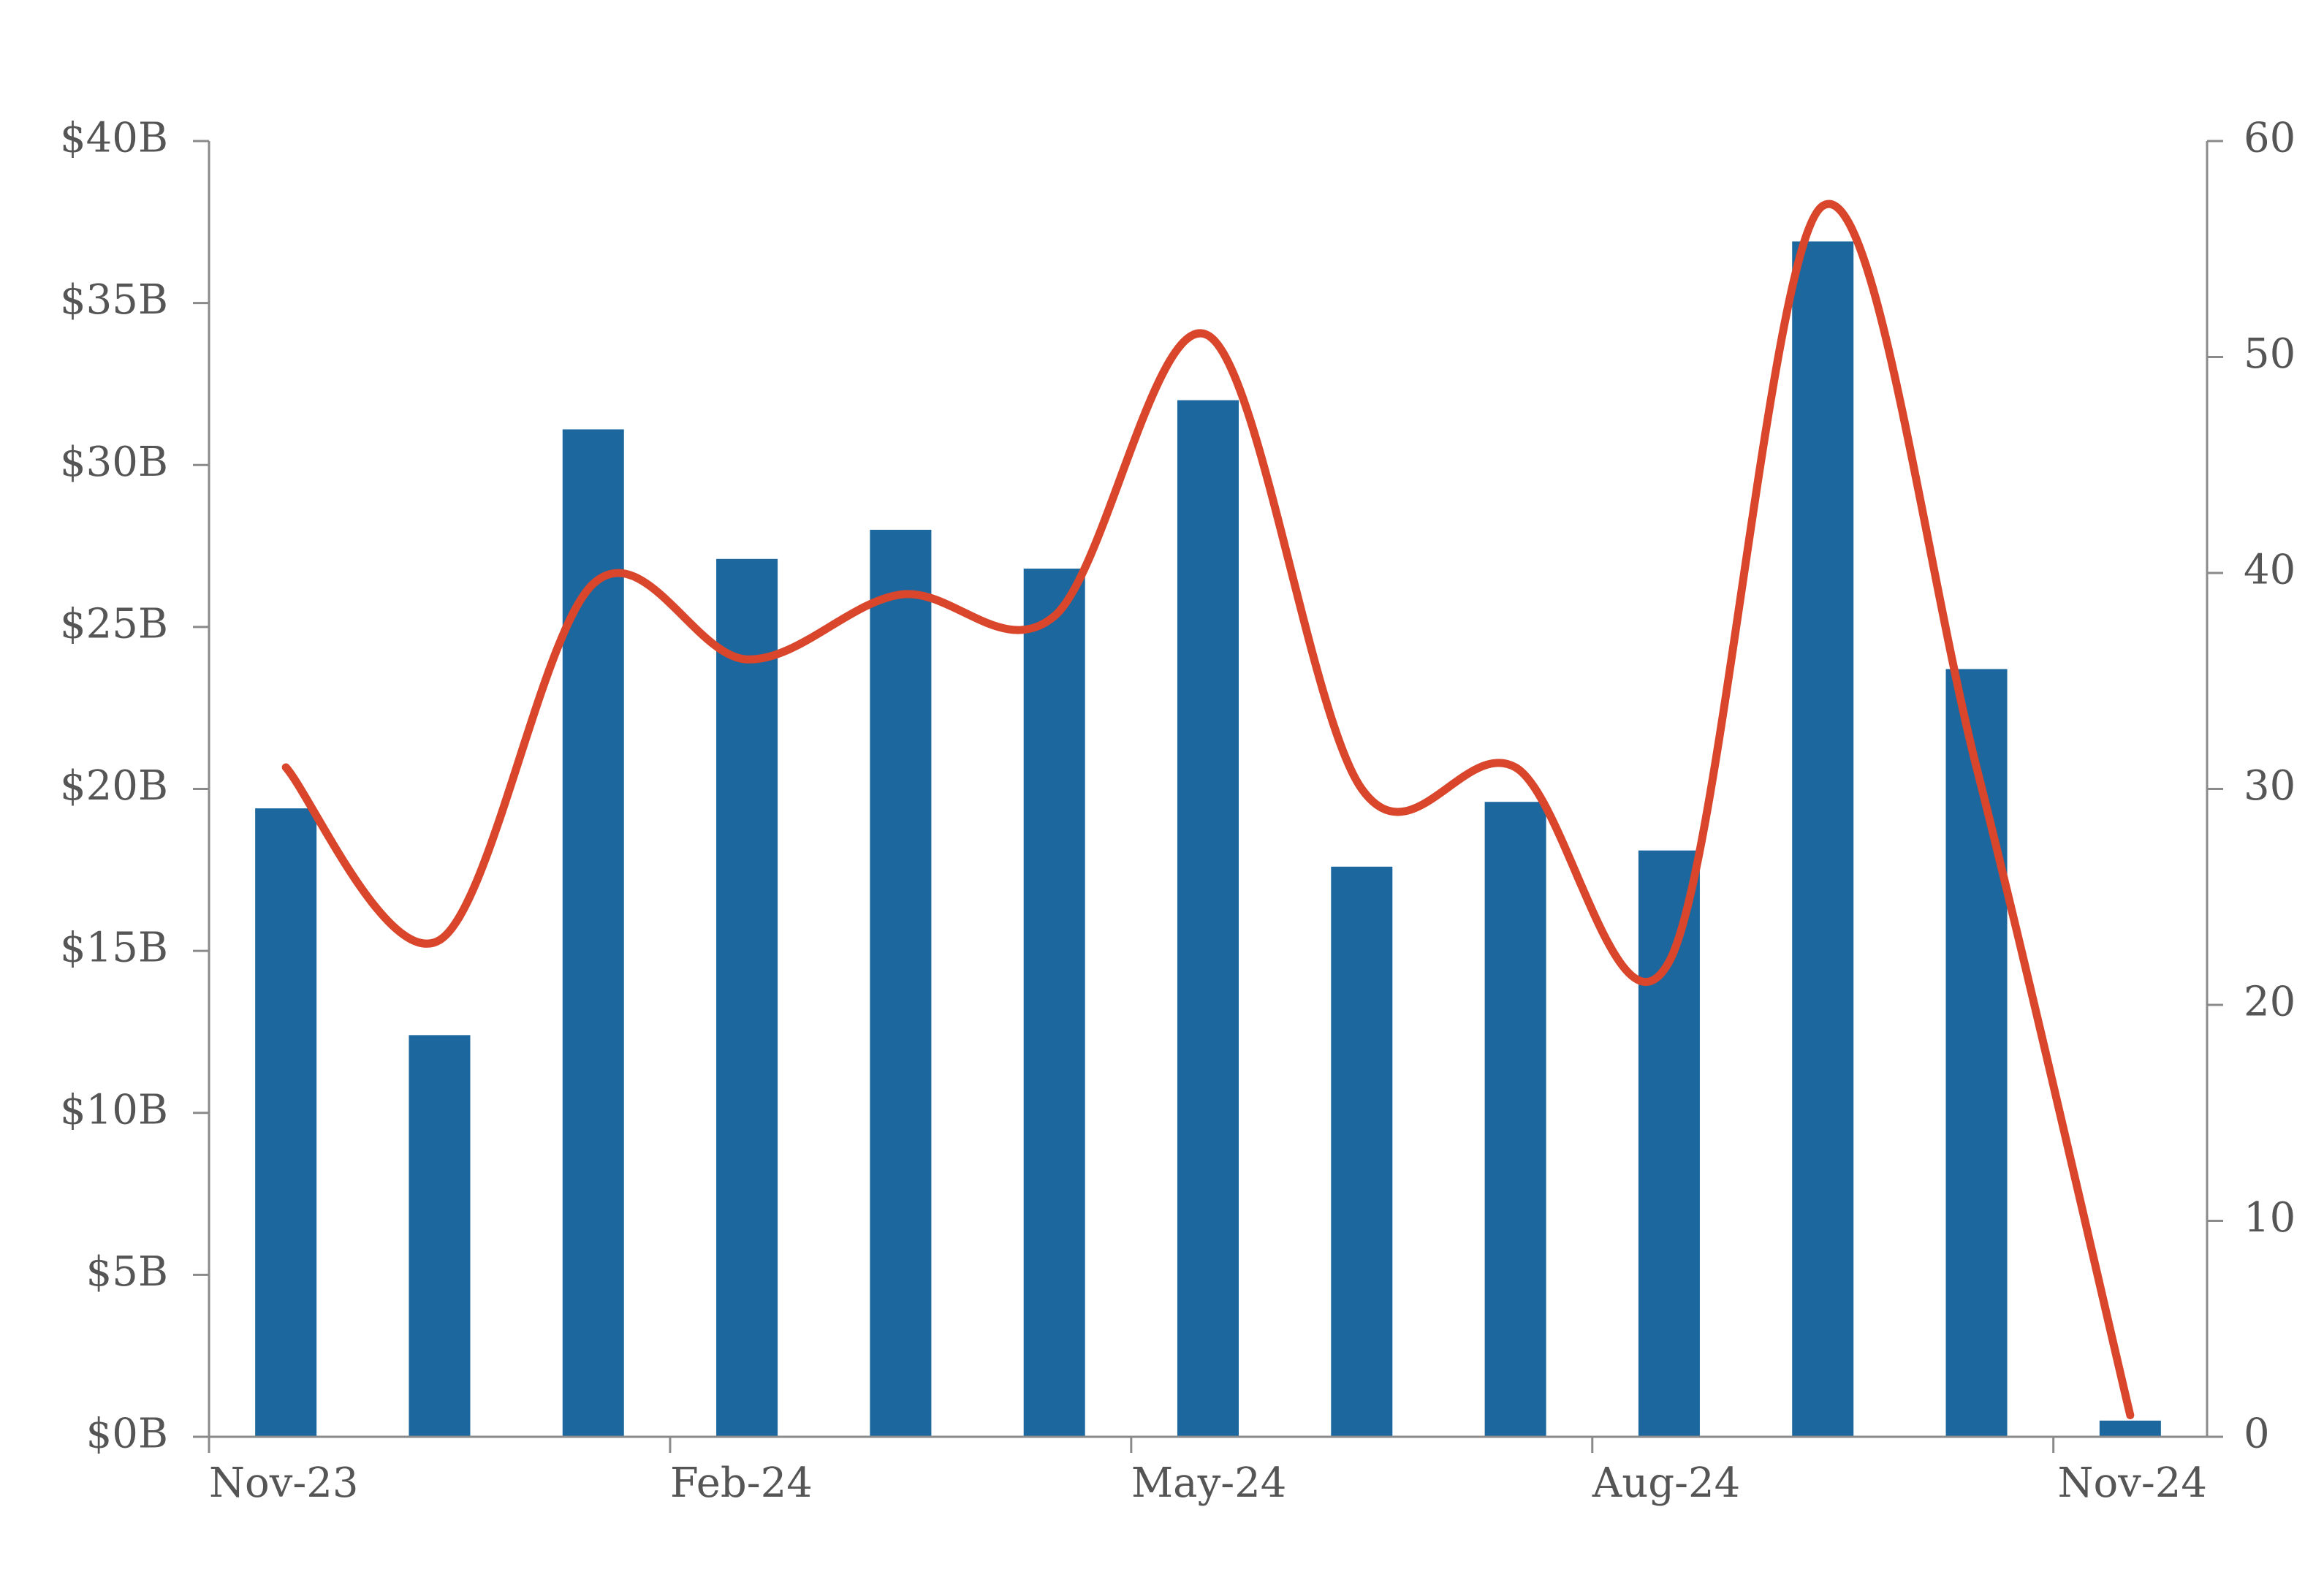 This screenshot has width=2324, height=1591. What do you see at coordinates (1666, 1483) in the screenshot?
I see `x-tick-label: Aug-24` at bounding box center [1666, 1483].